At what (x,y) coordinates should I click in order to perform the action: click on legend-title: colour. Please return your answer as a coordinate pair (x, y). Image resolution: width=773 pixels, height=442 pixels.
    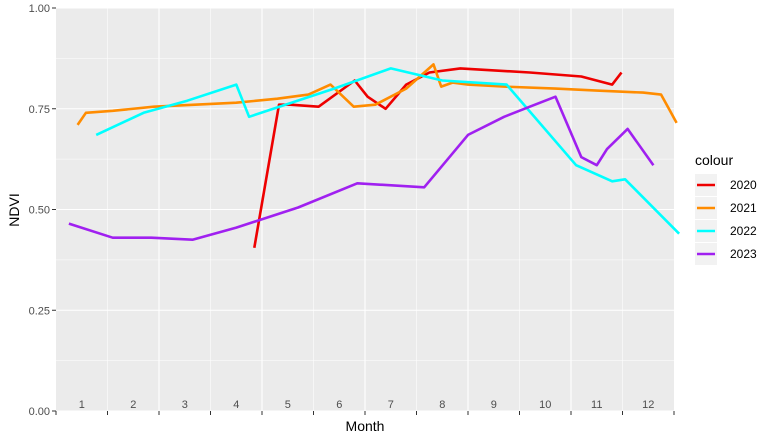
    Looking at the image, I should click on (714, 160).